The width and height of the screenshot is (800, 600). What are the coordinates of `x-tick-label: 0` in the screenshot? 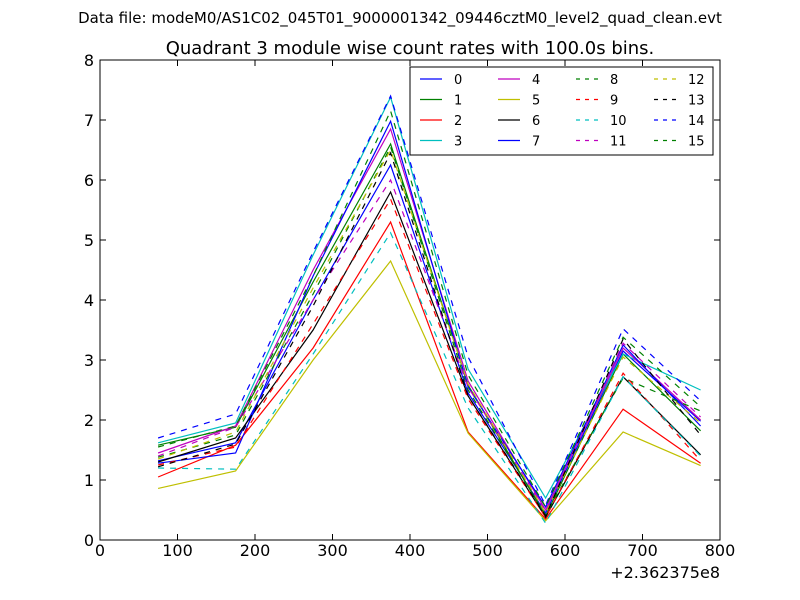 It's located at (100, 550).